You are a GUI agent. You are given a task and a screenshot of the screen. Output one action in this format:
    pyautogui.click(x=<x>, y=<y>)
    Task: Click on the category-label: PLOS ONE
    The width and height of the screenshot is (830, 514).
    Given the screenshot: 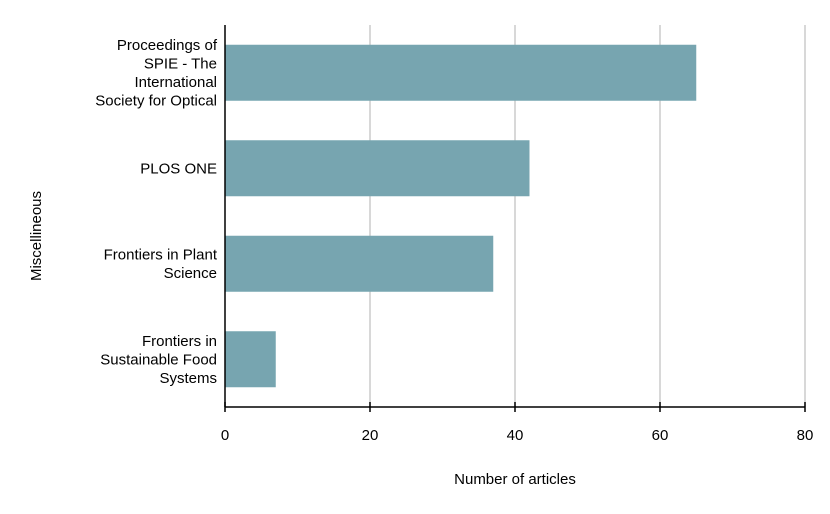 What is the action you would take?
    pyautogui.click(x=178, y=168)
    